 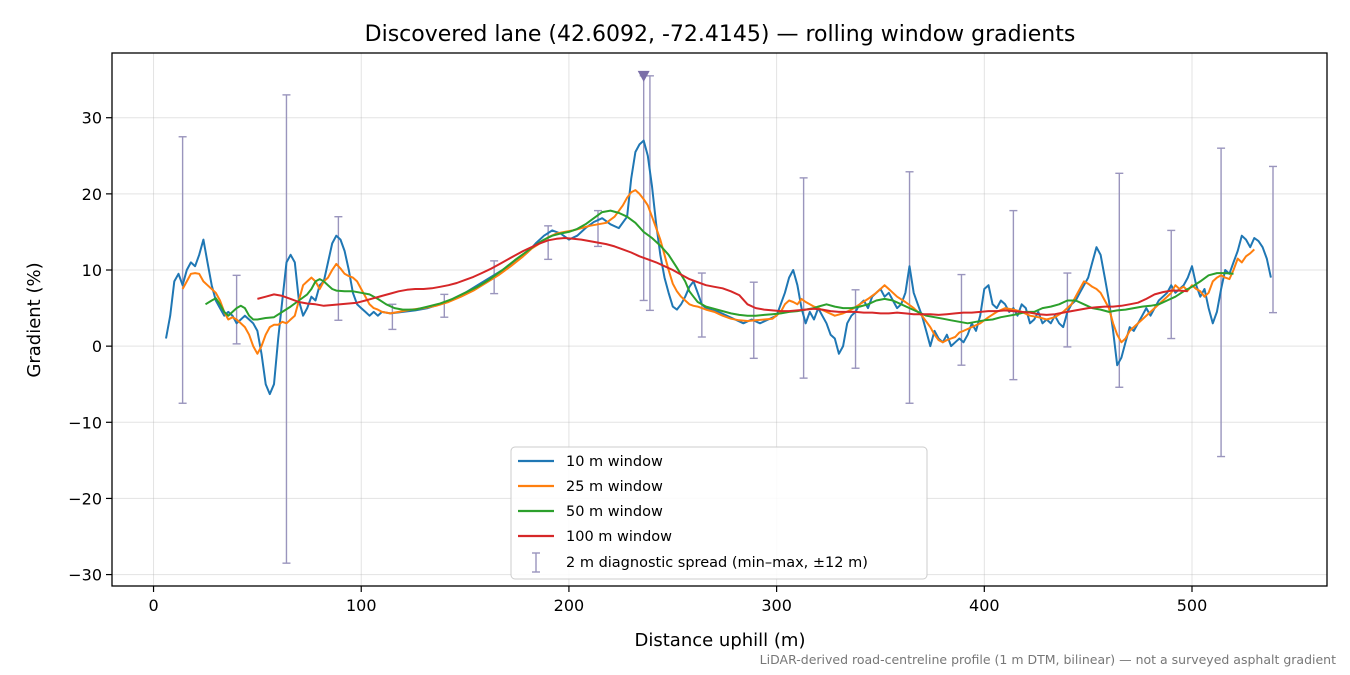 What do you see at coordinates (85, 575) in the screenshot?
I see `y-tick-label: −30` at bounding box center [85, 575].